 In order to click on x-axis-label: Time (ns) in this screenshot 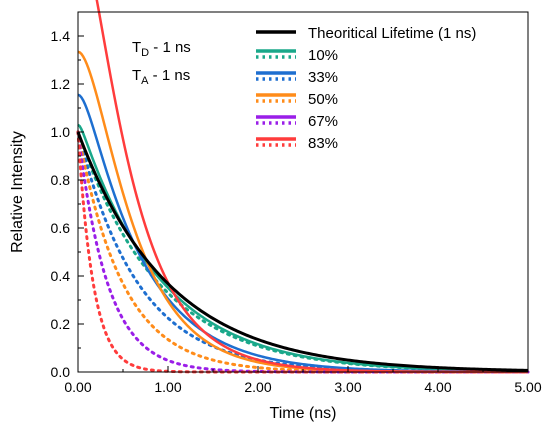, I will do `click(303, 413)`.